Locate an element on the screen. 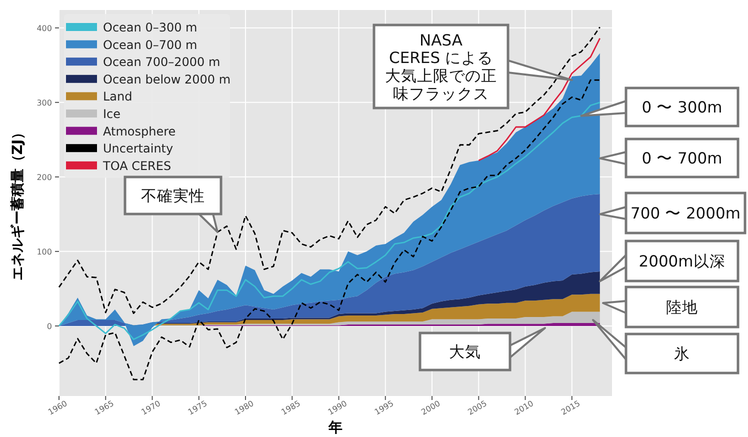 The width and height of the screenshot is (748, 437). y-tick-label: 400 is located at coordinates (44, 28).